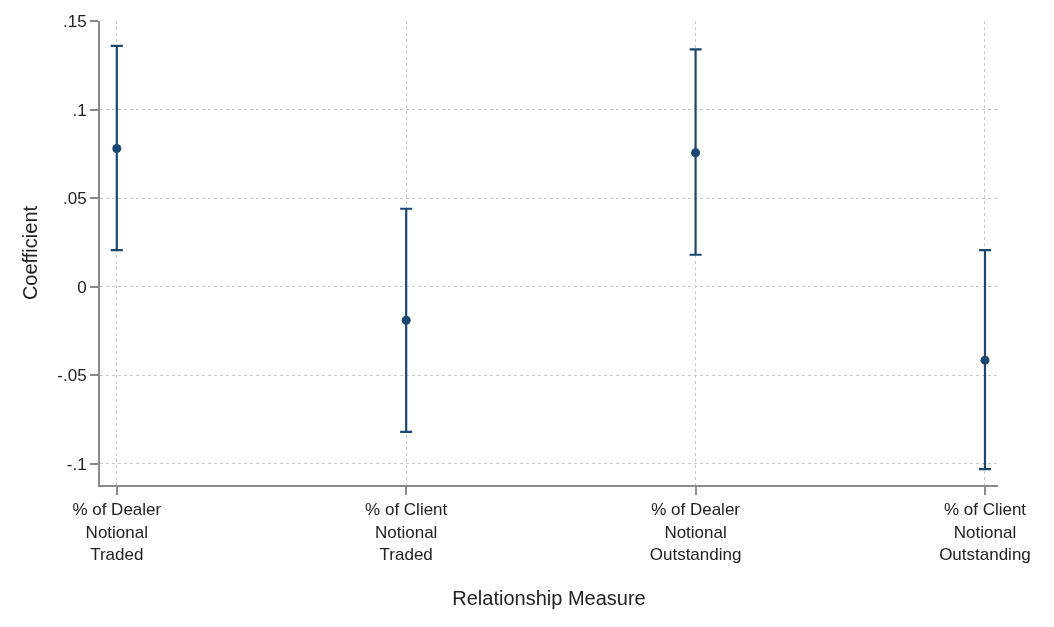 The width and height of the screenshot is (1054, 627). I want to click on y-tick-label: -.05, so click(72, 376).